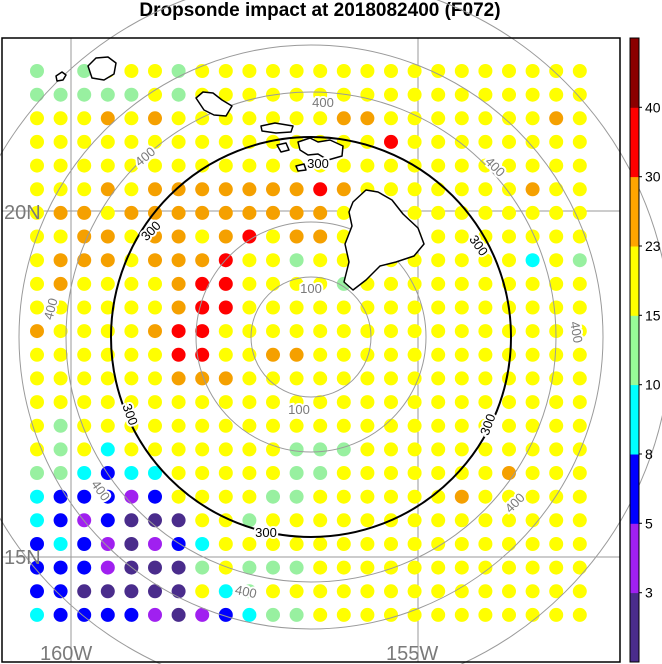  What do you see at coordinates (320, 10) in the screenshot?
I see `map-title: Dropsonde impact at 2018082400 (F072)` at bounding box center [320, 10].